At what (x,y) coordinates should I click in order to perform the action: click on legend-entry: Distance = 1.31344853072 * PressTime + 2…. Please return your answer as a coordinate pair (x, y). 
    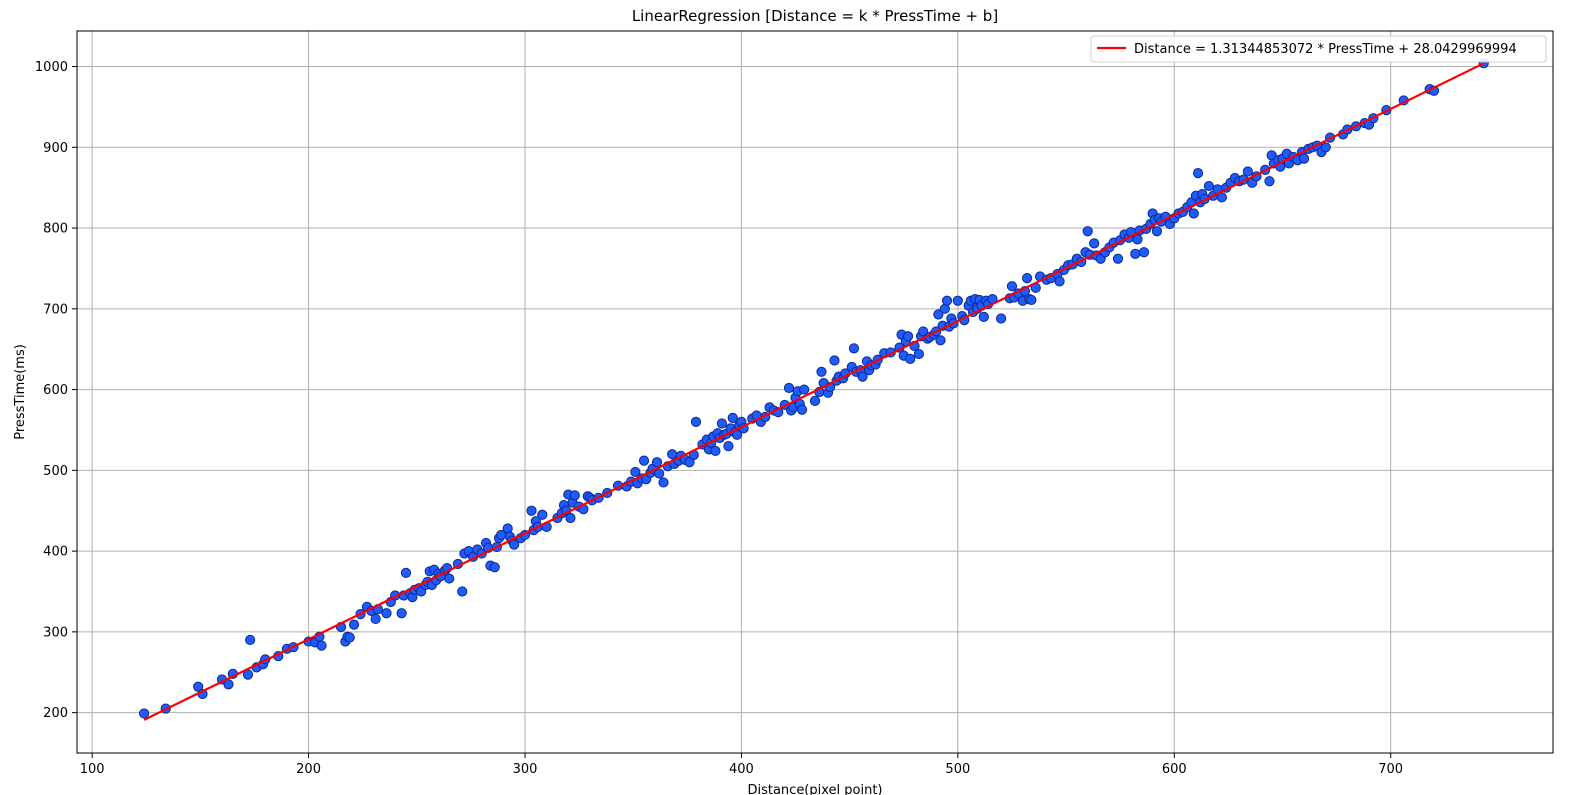
    Looking at the image, I should click on (1325, 49).